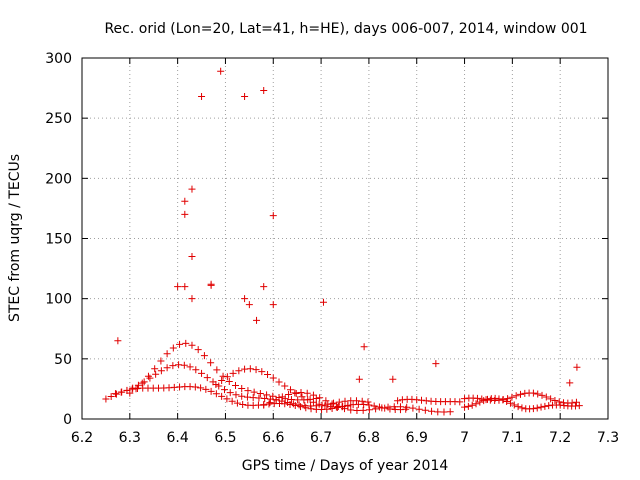  What do you see at coordinates (178, 438) in the screenshot?
I see `x-tick-label: 6.4` at bounding box center [178, 438].